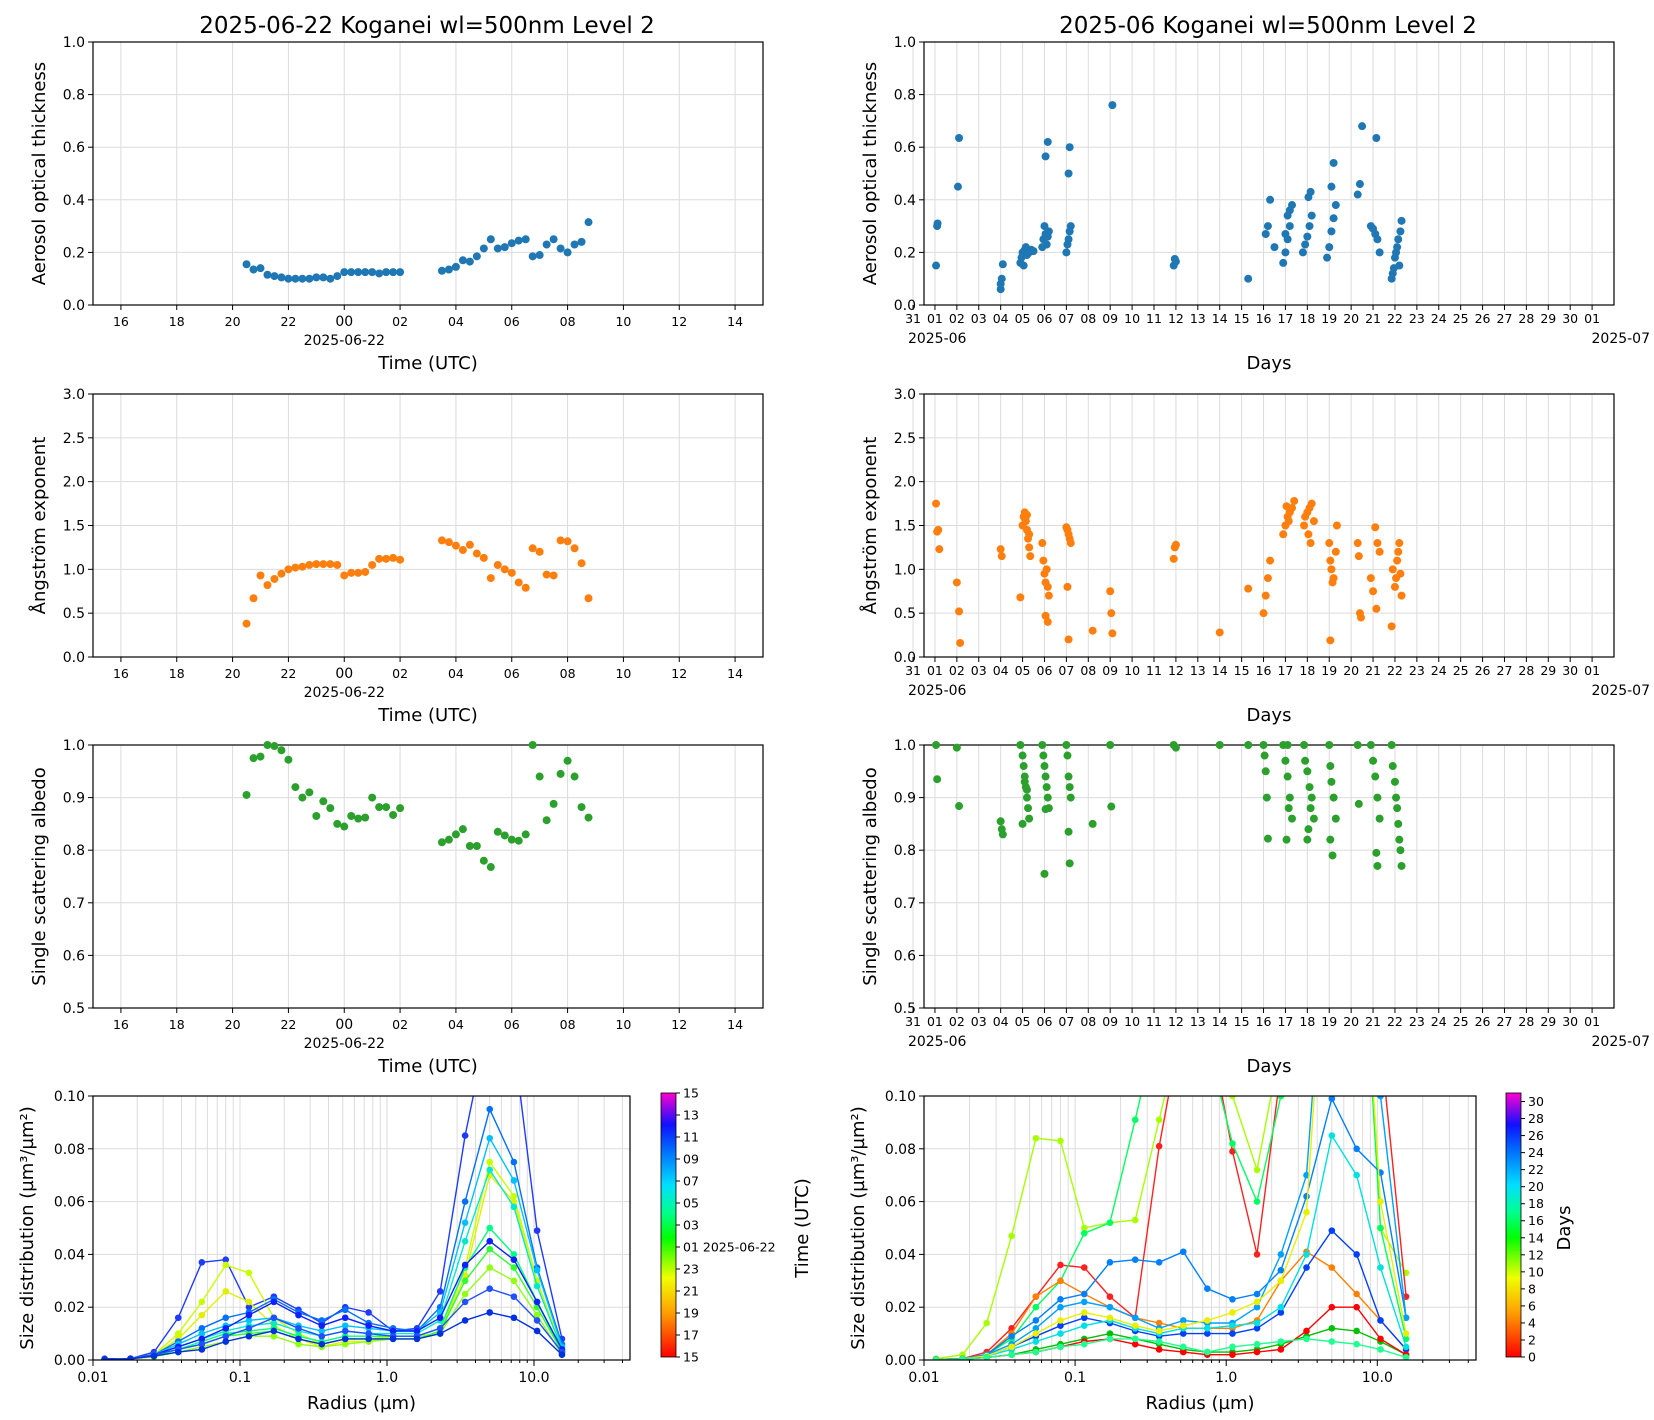  What do you see at coordinates (1417, 1021) in the screenshot?
I see `x-tick-label: 23` at bounding box center [1417, 1021].